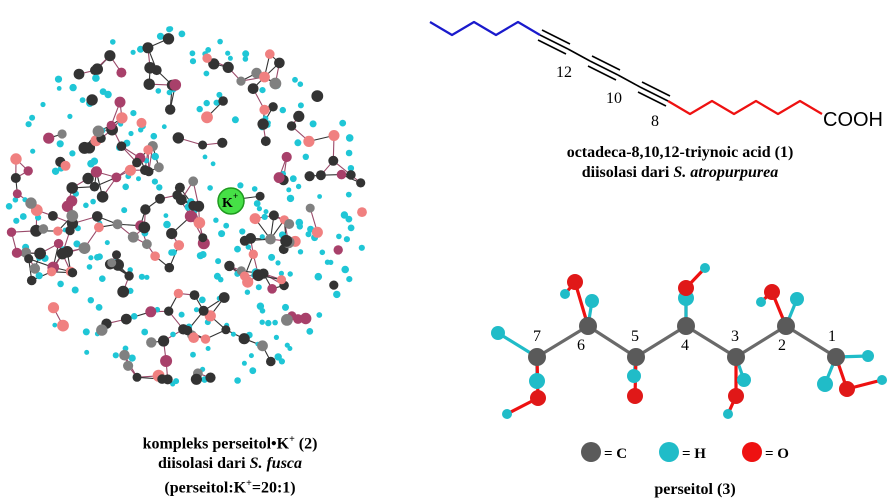 The width and height of the screenshot is (894, 503). I want to click on compound-2-source: diisolasi dari S. fusca, so click(230, 464).